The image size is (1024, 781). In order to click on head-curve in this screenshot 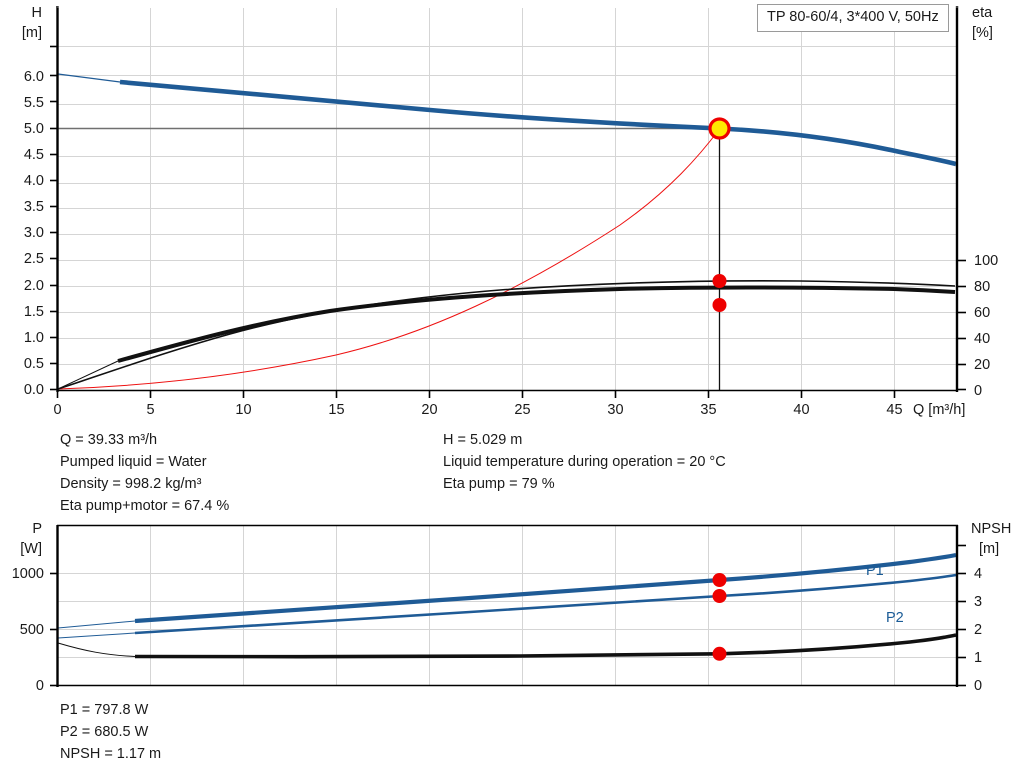, I will do `click(538, 123)`.